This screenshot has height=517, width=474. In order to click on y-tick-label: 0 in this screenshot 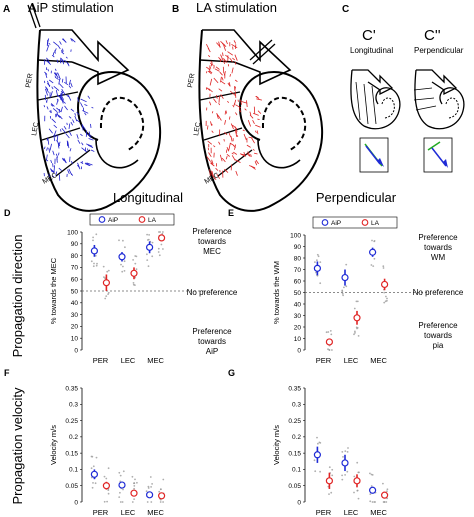, I will do `click(299, 350)`.